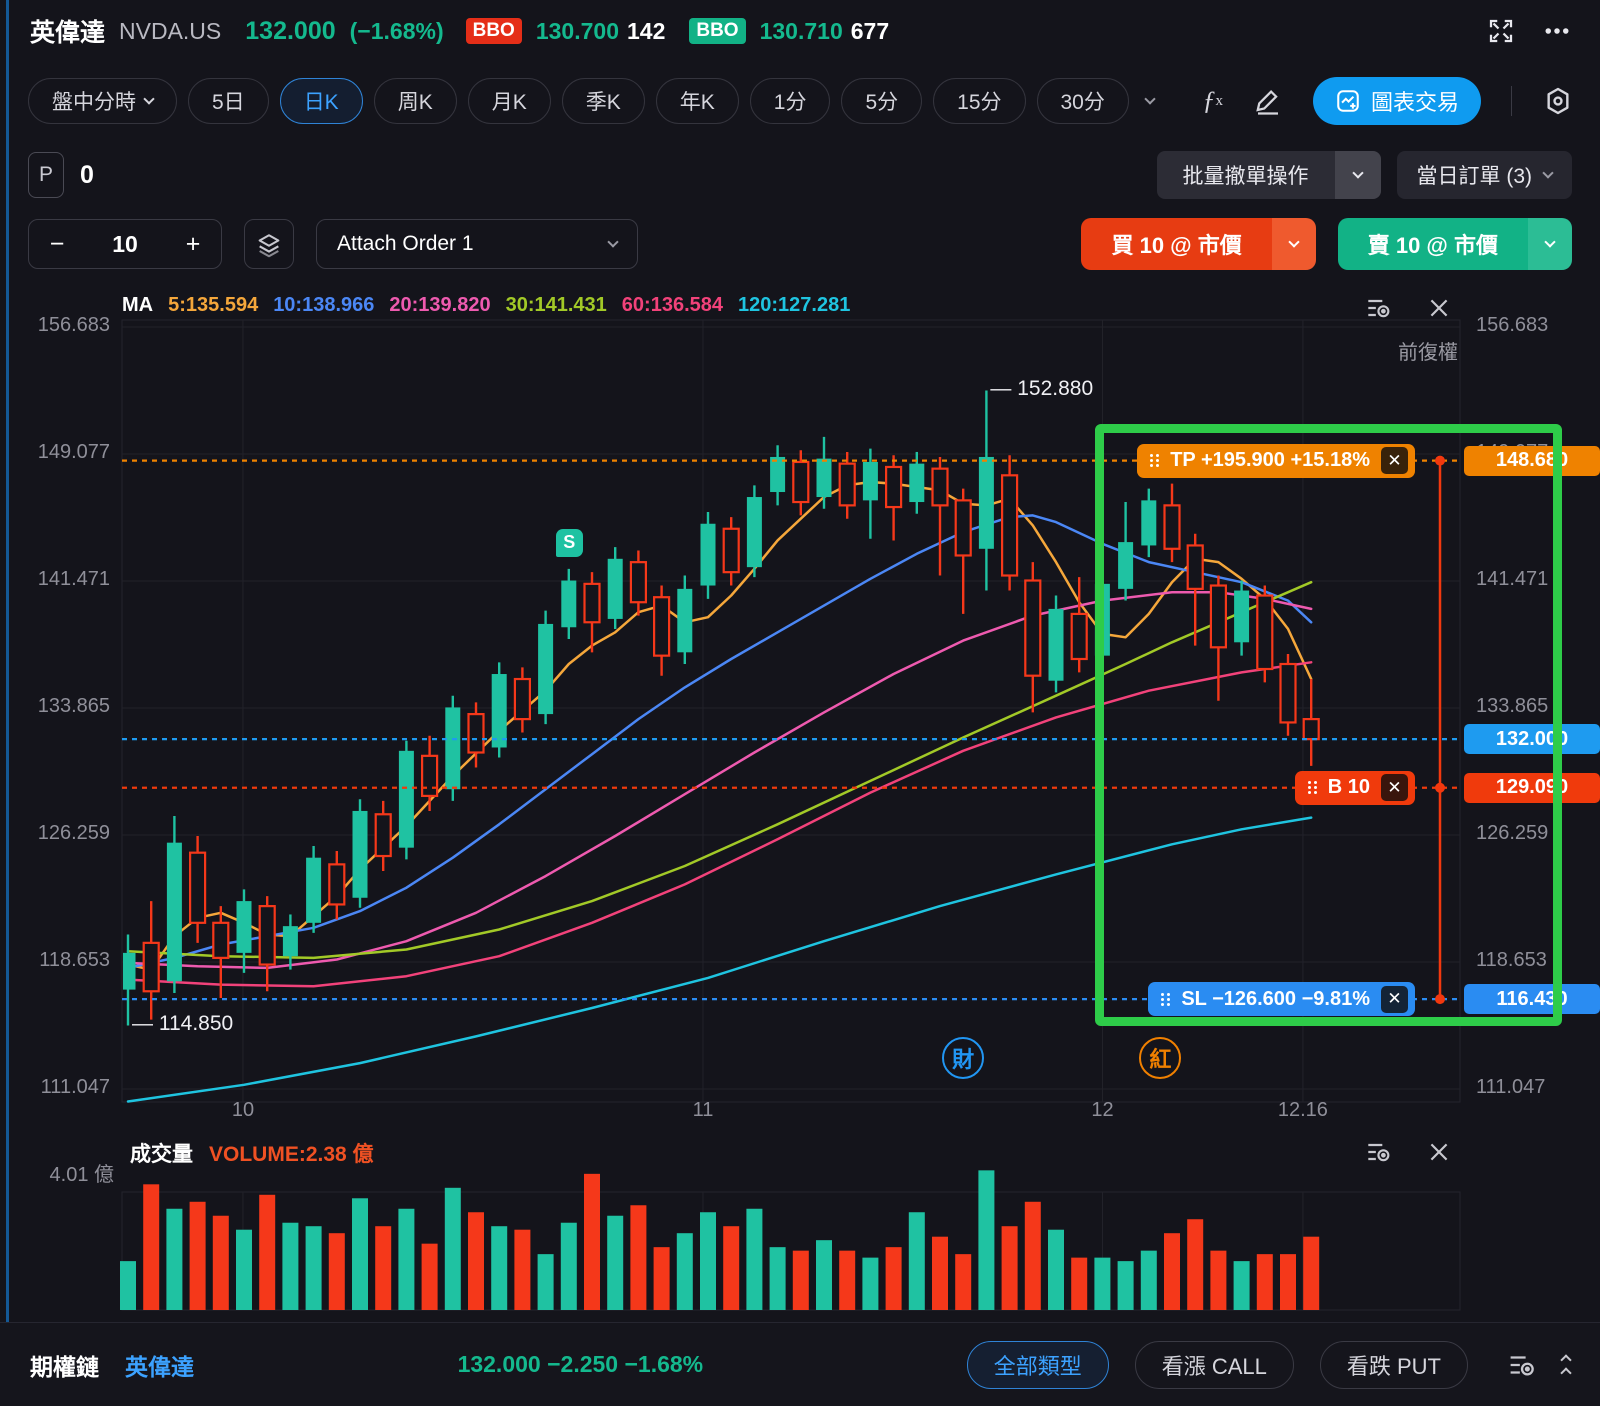  I want to click on remove-sl-button: ✕, so click(1394, 999).